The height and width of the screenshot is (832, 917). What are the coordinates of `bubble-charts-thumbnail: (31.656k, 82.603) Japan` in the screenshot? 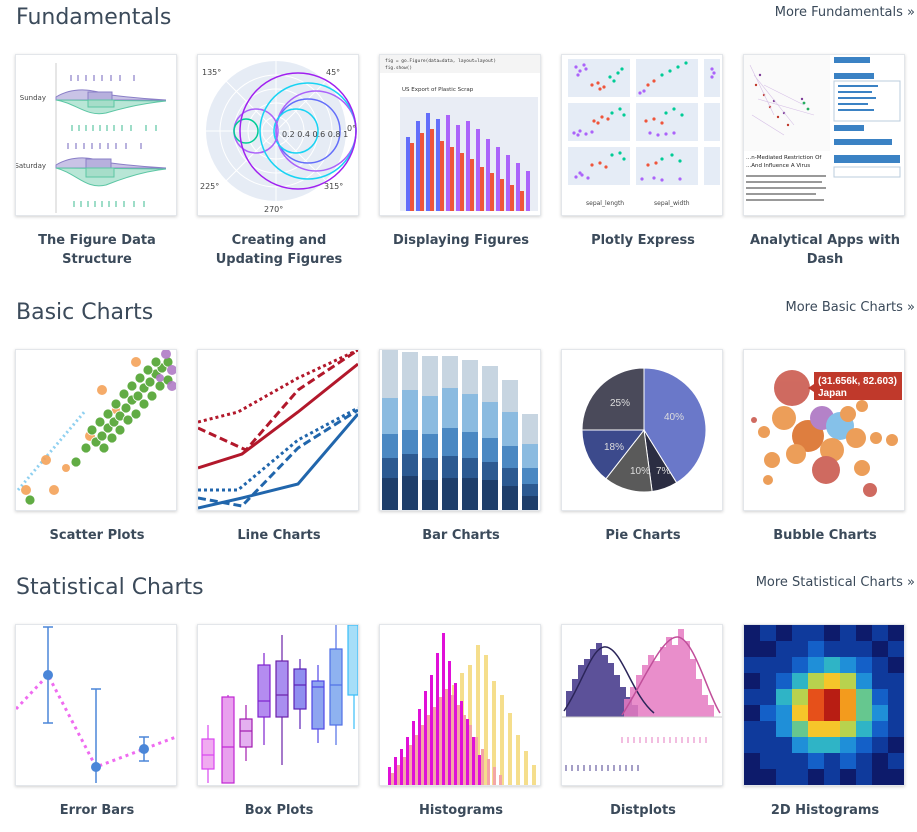 It's located at (824, 430).